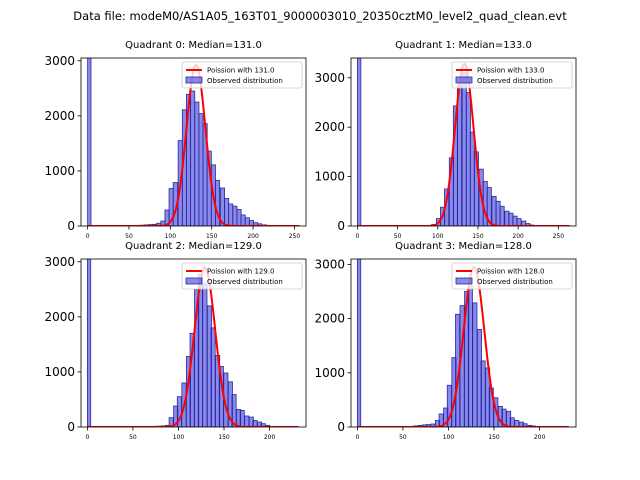 The width and height of the screenshot is (640, 480). Describe the element at coordinates (241, 272) in the screenshot. I see `legend-label-poisson: Poission with 129.0` at that location.